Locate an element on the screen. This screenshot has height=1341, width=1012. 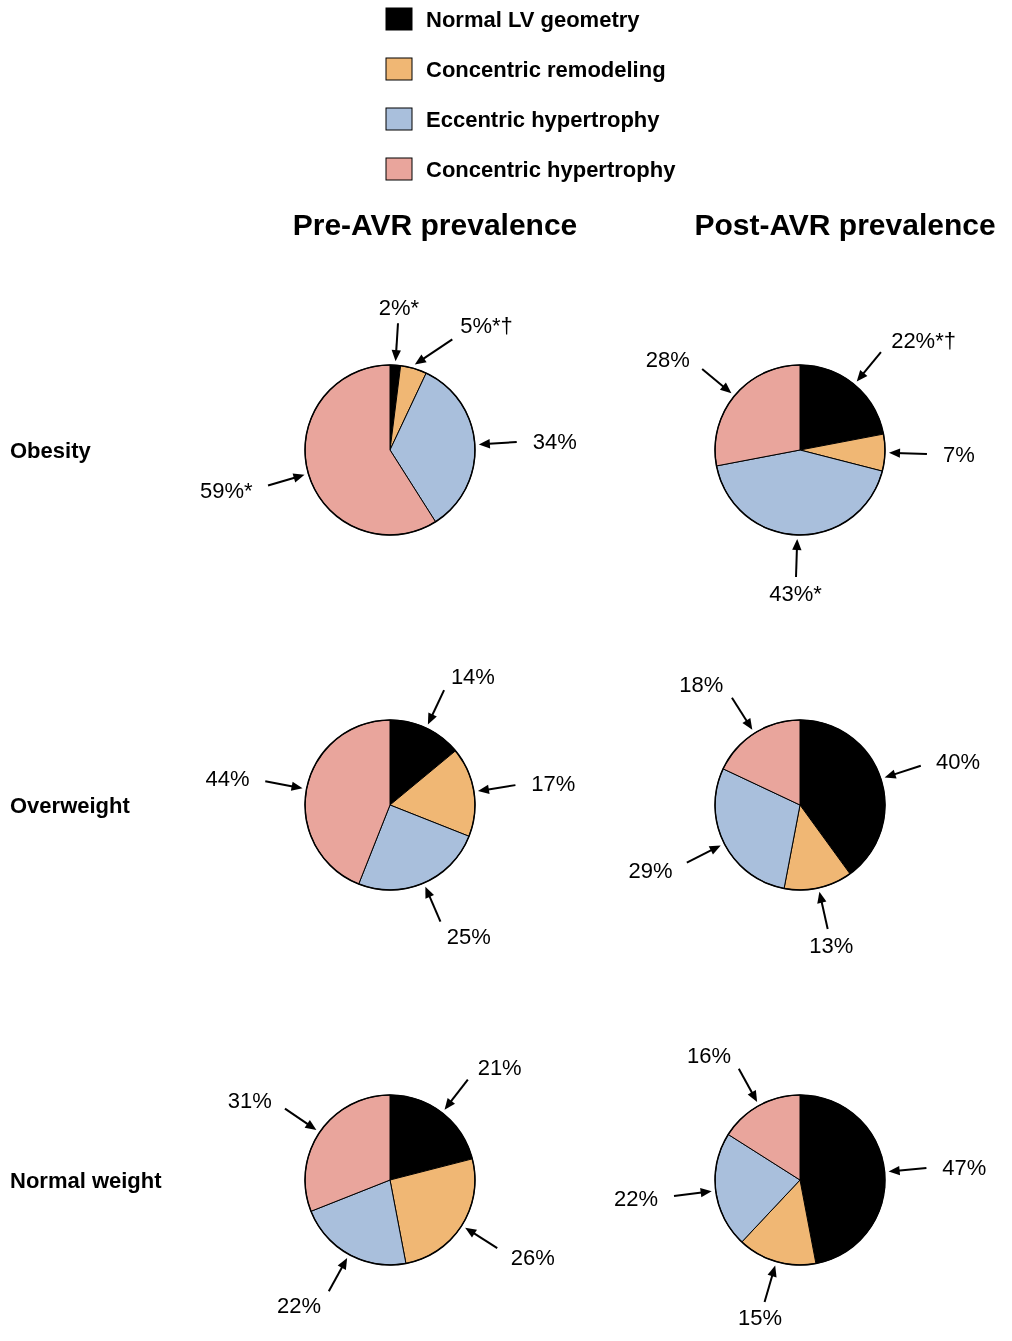
data-label: 25% is located at coordinates (468, 937).